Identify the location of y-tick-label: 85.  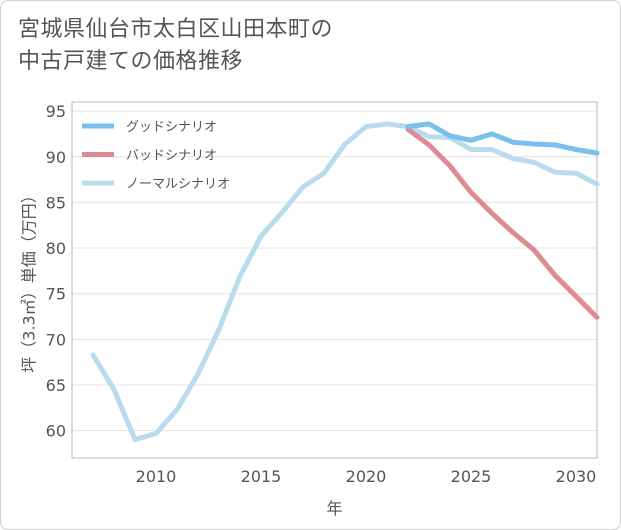
(56, 202).